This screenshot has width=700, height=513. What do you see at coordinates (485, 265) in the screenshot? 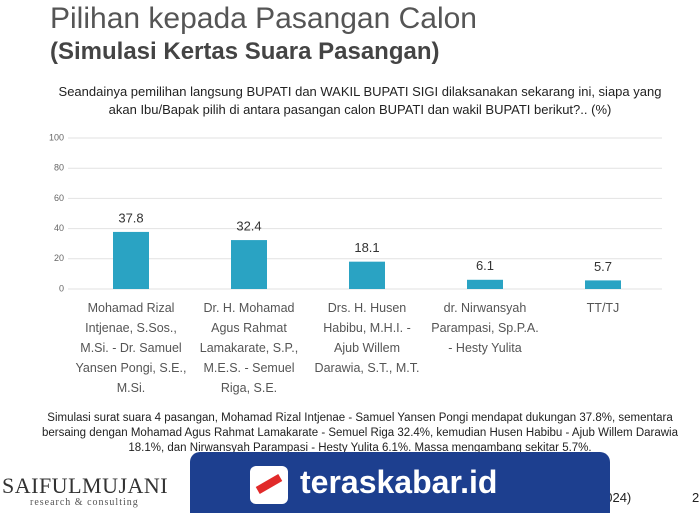
I see `value-label: 6.1` at bounding box center [485, 265].